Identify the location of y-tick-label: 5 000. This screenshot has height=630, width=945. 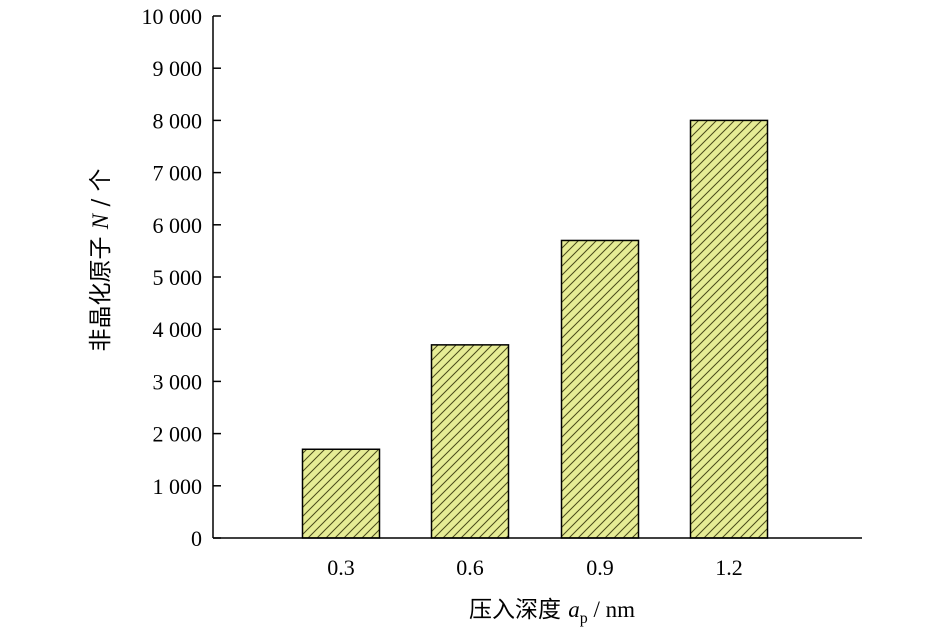
(178, 277).